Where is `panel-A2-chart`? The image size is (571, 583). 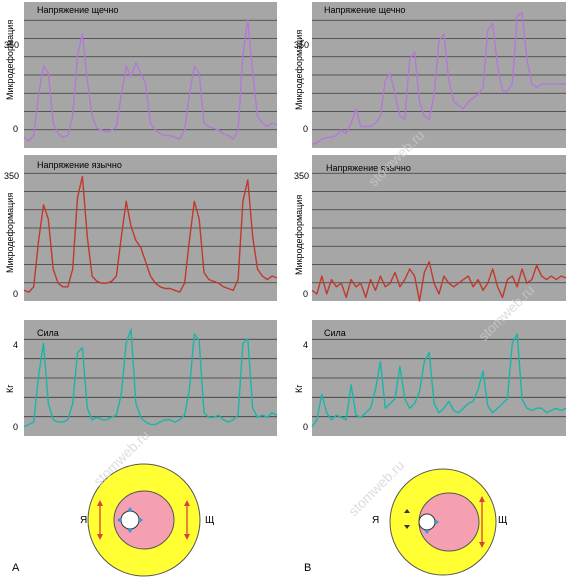
panel-A2-chart is located at coordinates (150, 228).